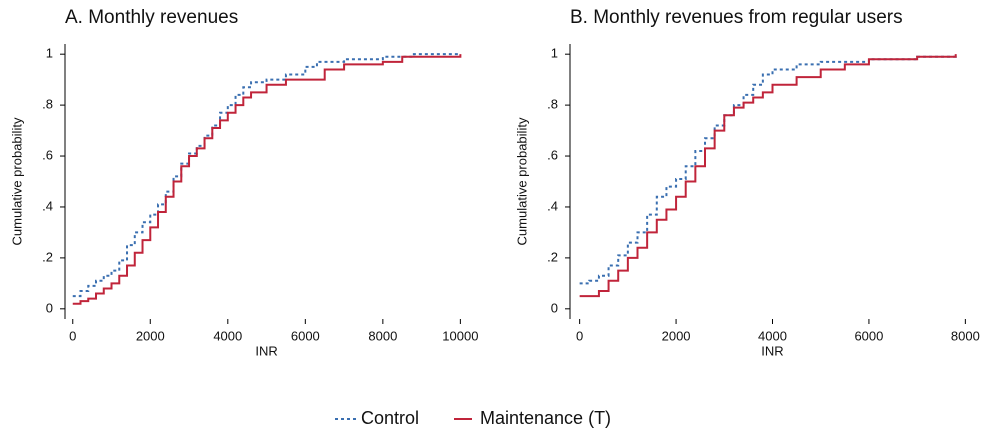  Describe the element at coordinates (736, 17) in the screenshot. I see `chart-title: B. Monthly revenues from regular users` at that location.